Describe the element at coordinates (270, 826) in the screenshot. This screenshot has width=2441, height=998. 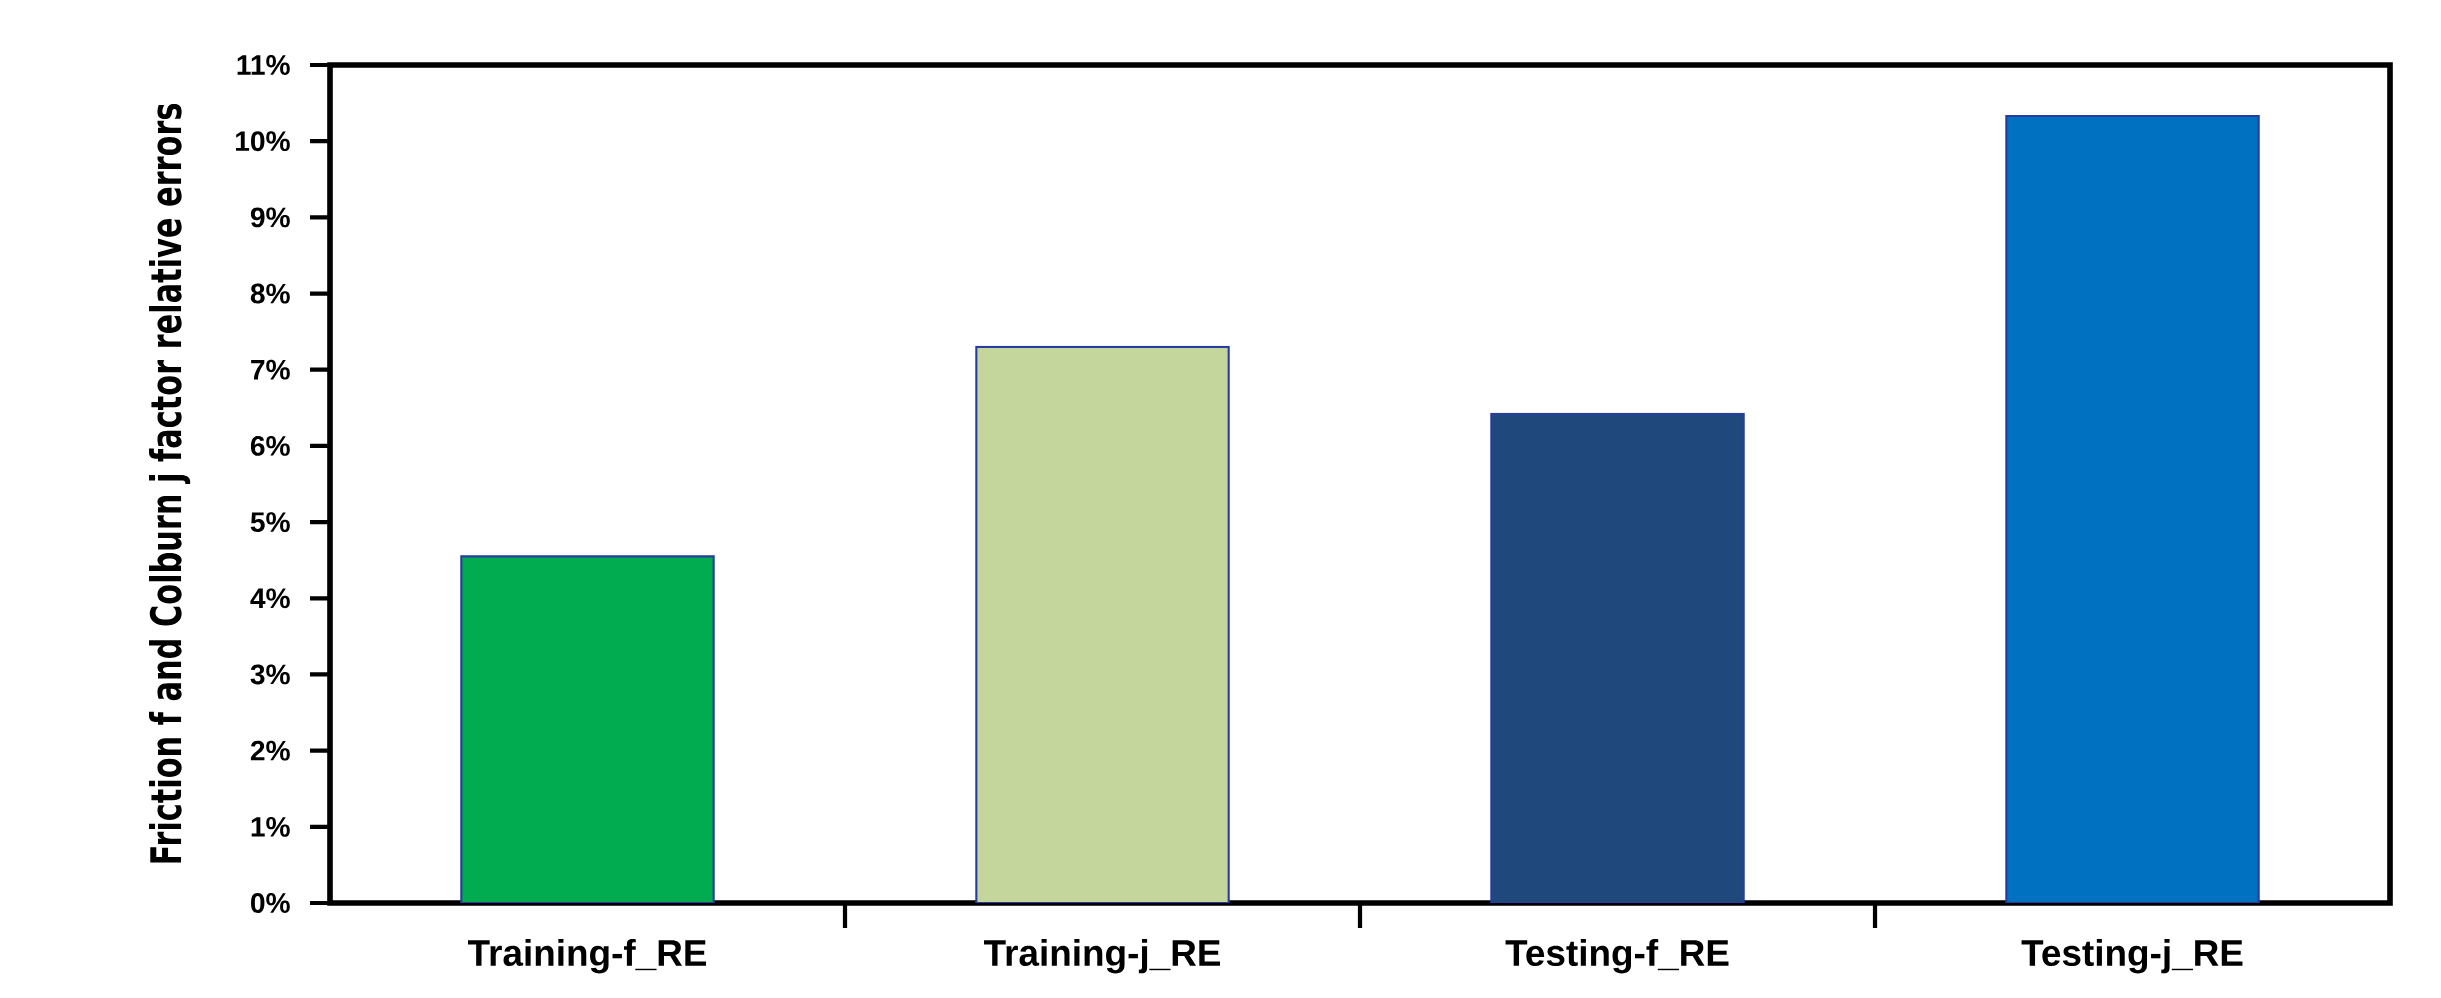
I see `y-tick-label: 1%` at that location.